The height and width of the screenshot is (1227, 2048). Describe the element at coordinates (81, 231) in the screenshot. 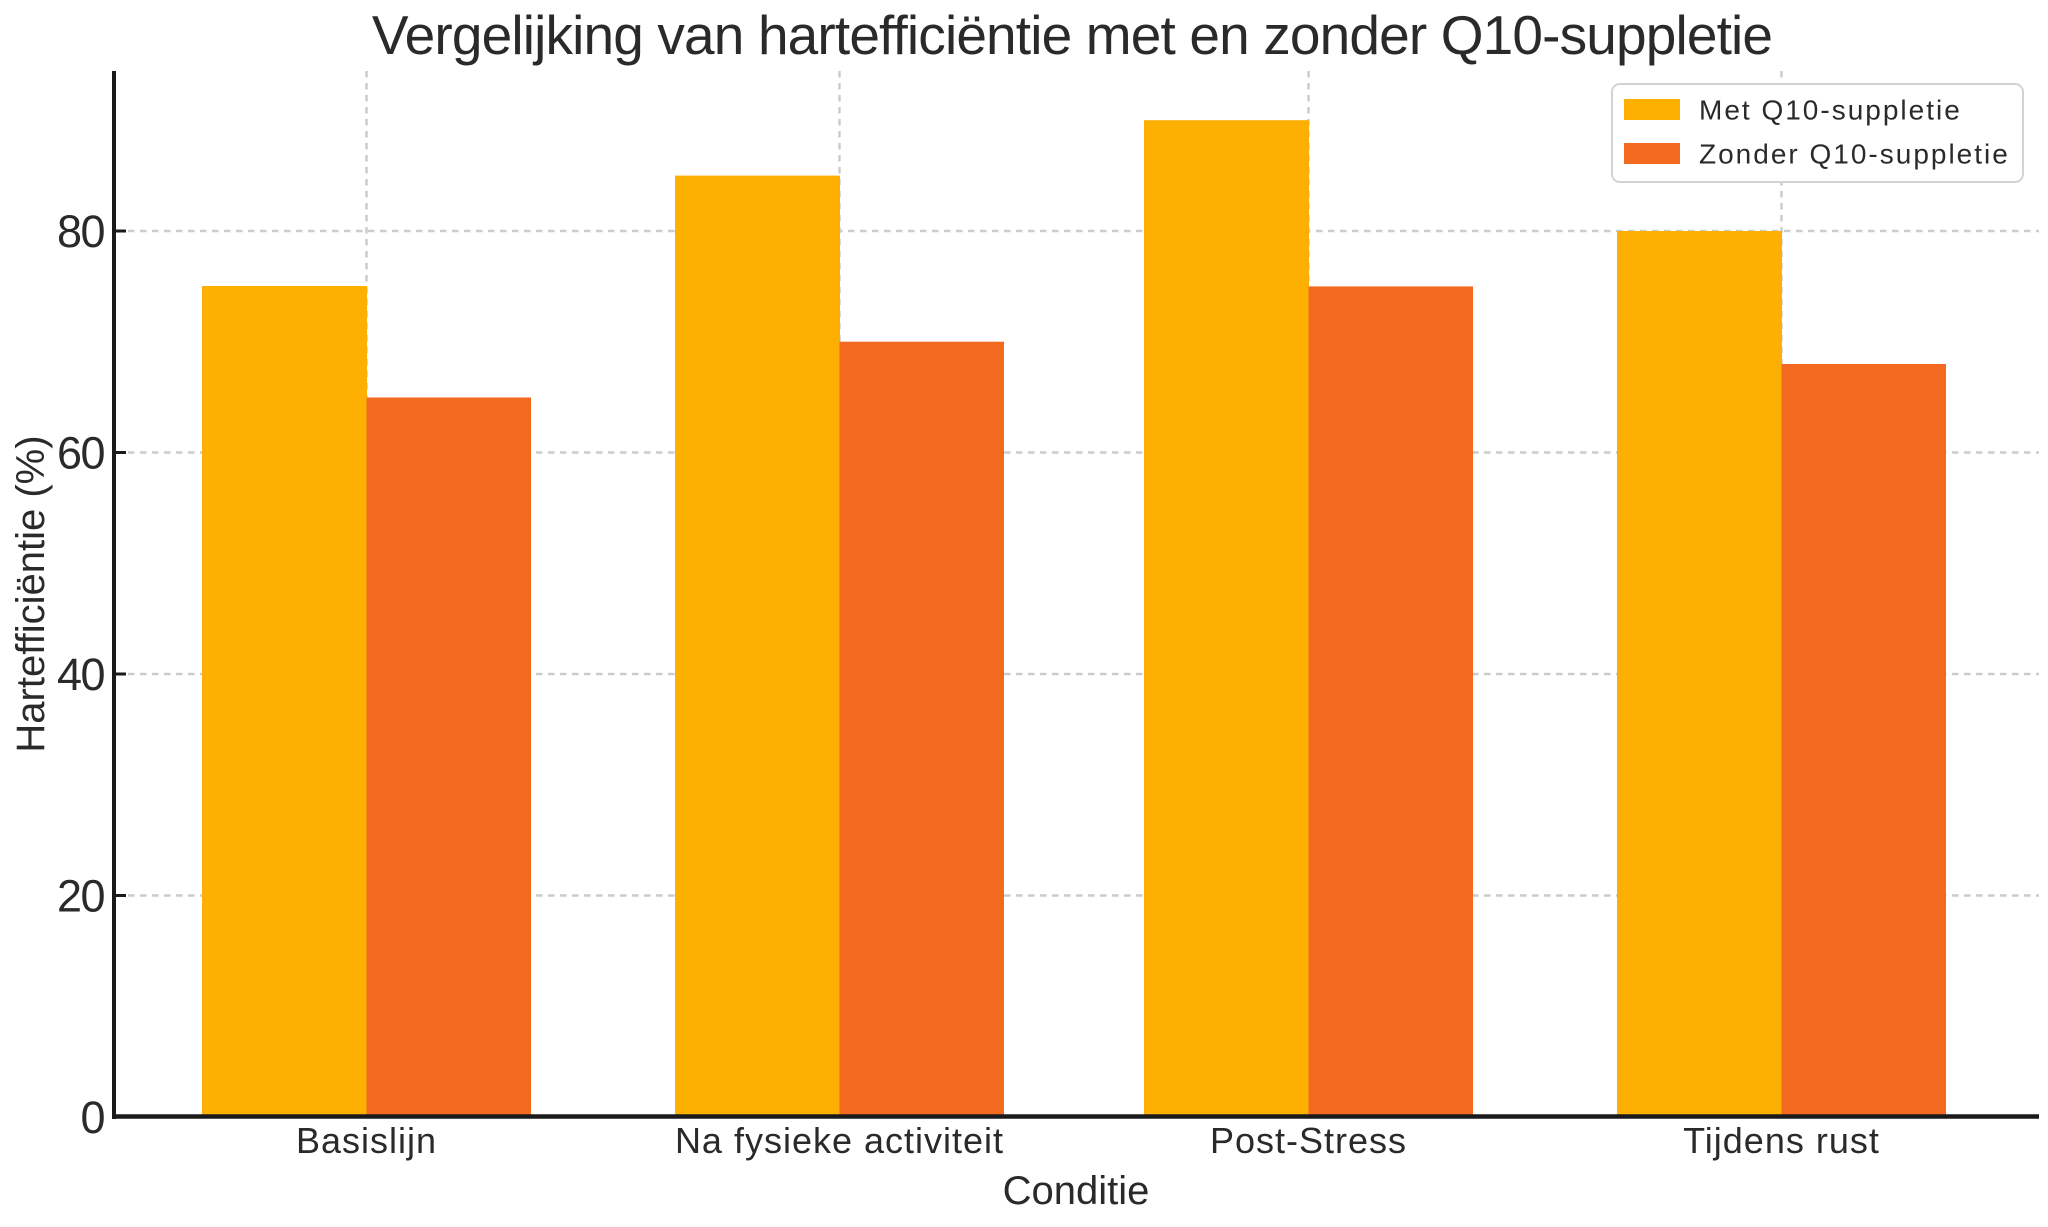

I see `svg-text: 80` at that location.